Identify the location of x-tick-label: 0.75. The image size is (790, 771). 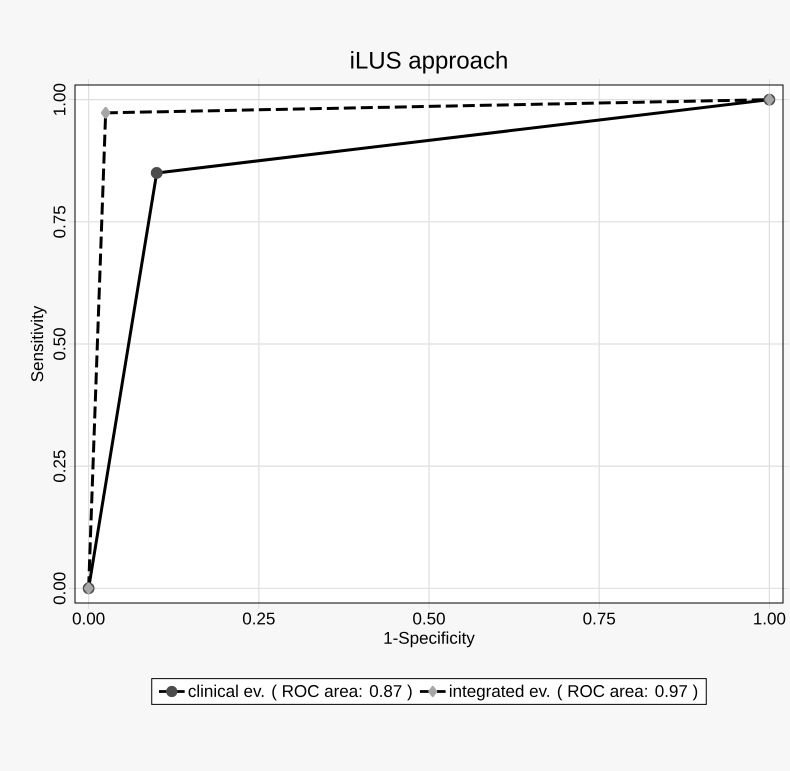
(599, 618).